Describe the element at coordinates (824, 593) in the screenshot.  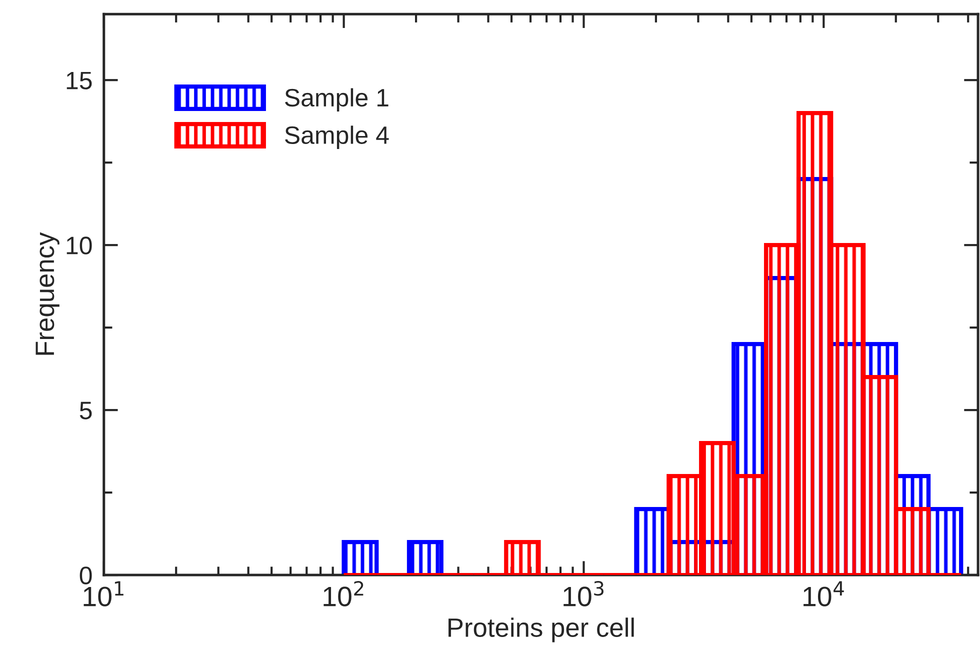
I see `x-tick-label: 10$^{4}$` at that location.